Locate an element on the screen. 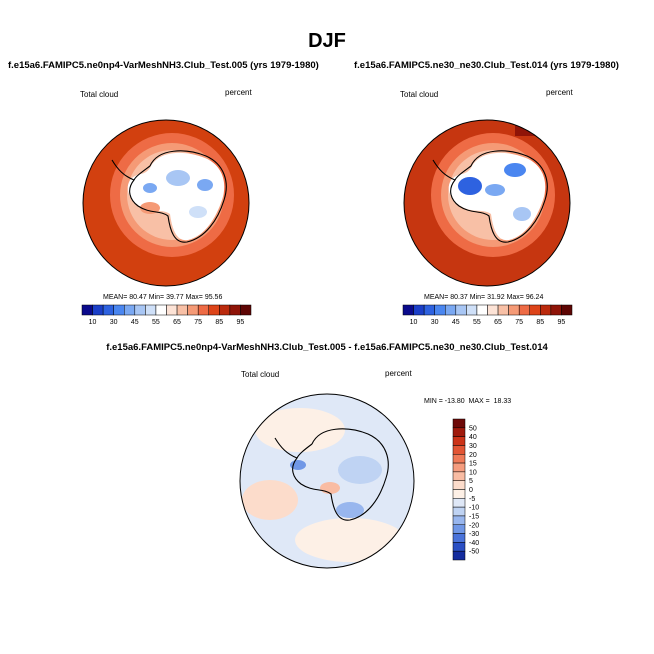 The height and width of the screenshot is (654, 654). panel2-blue-patch-a is located at coordinates (470, 186).